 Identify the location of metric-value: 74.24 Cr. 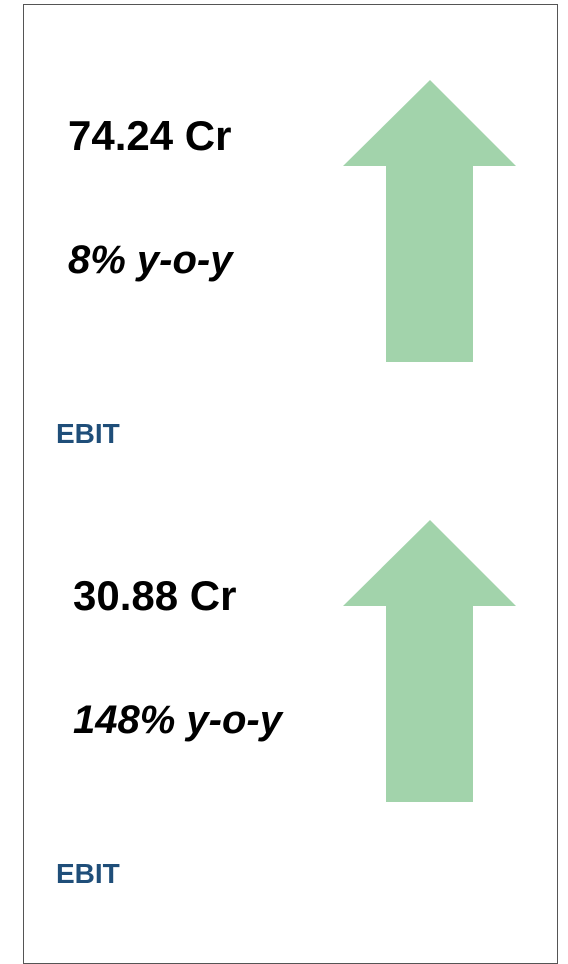
(150, 135).